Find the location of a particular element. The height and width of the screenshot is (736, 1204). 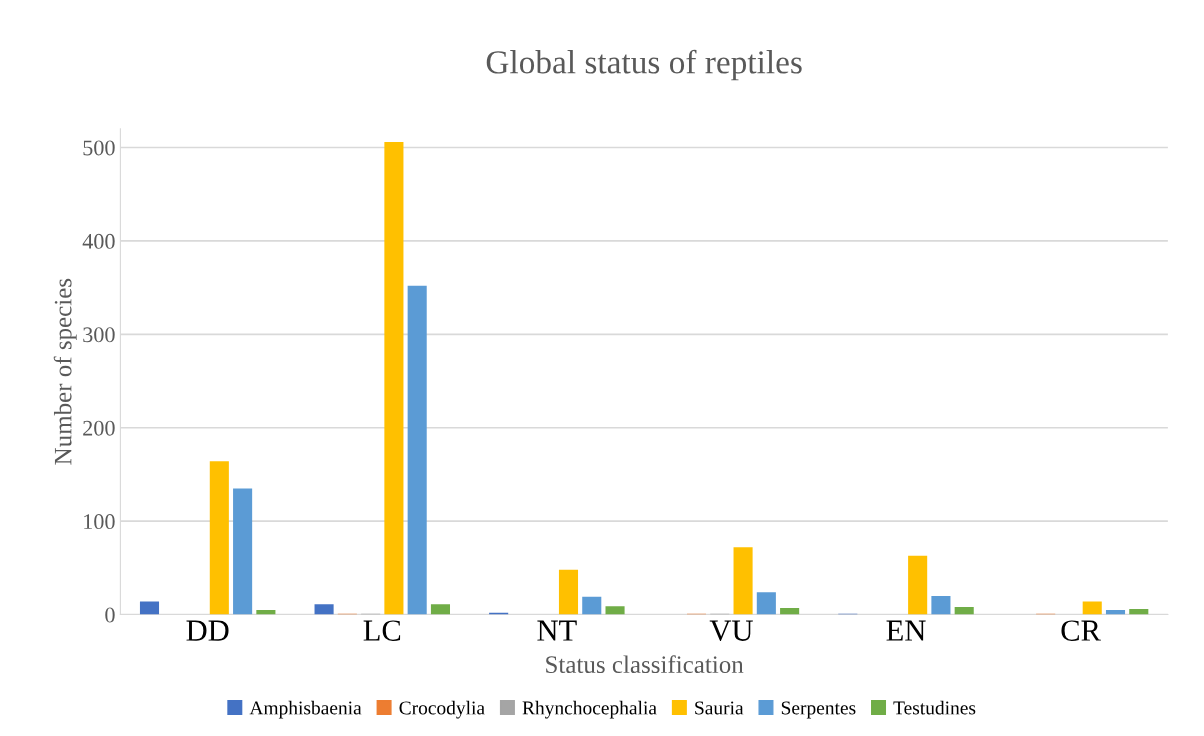

x-tick-label: EN is located at coordinates (906, 630).